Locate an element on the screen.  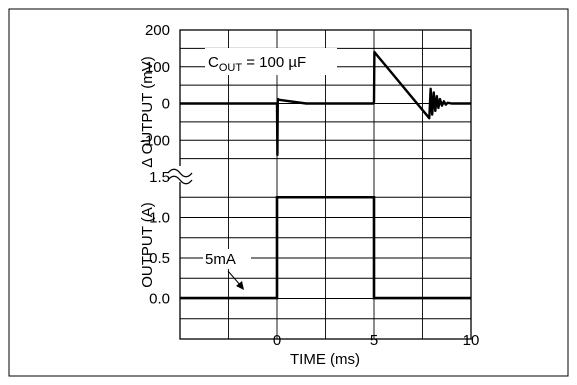
voltage-deviation-series is located at coordinates (325, 103).